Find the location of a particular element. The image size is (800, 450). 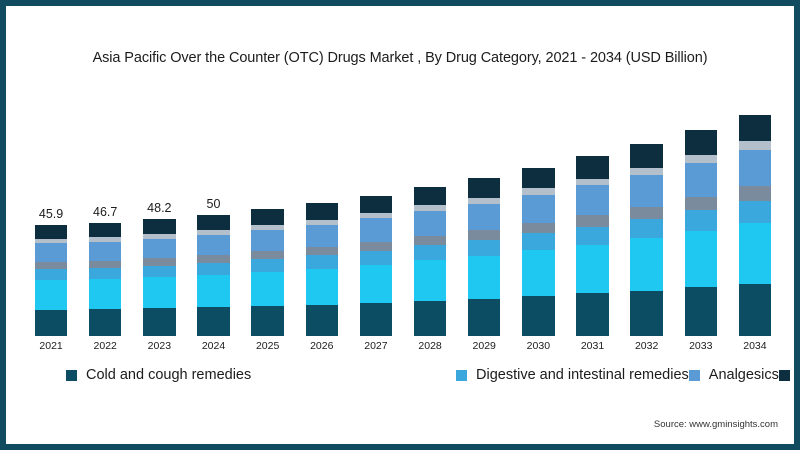

x-axis-tick-label: 2034 is located at coordinates (755, 346).